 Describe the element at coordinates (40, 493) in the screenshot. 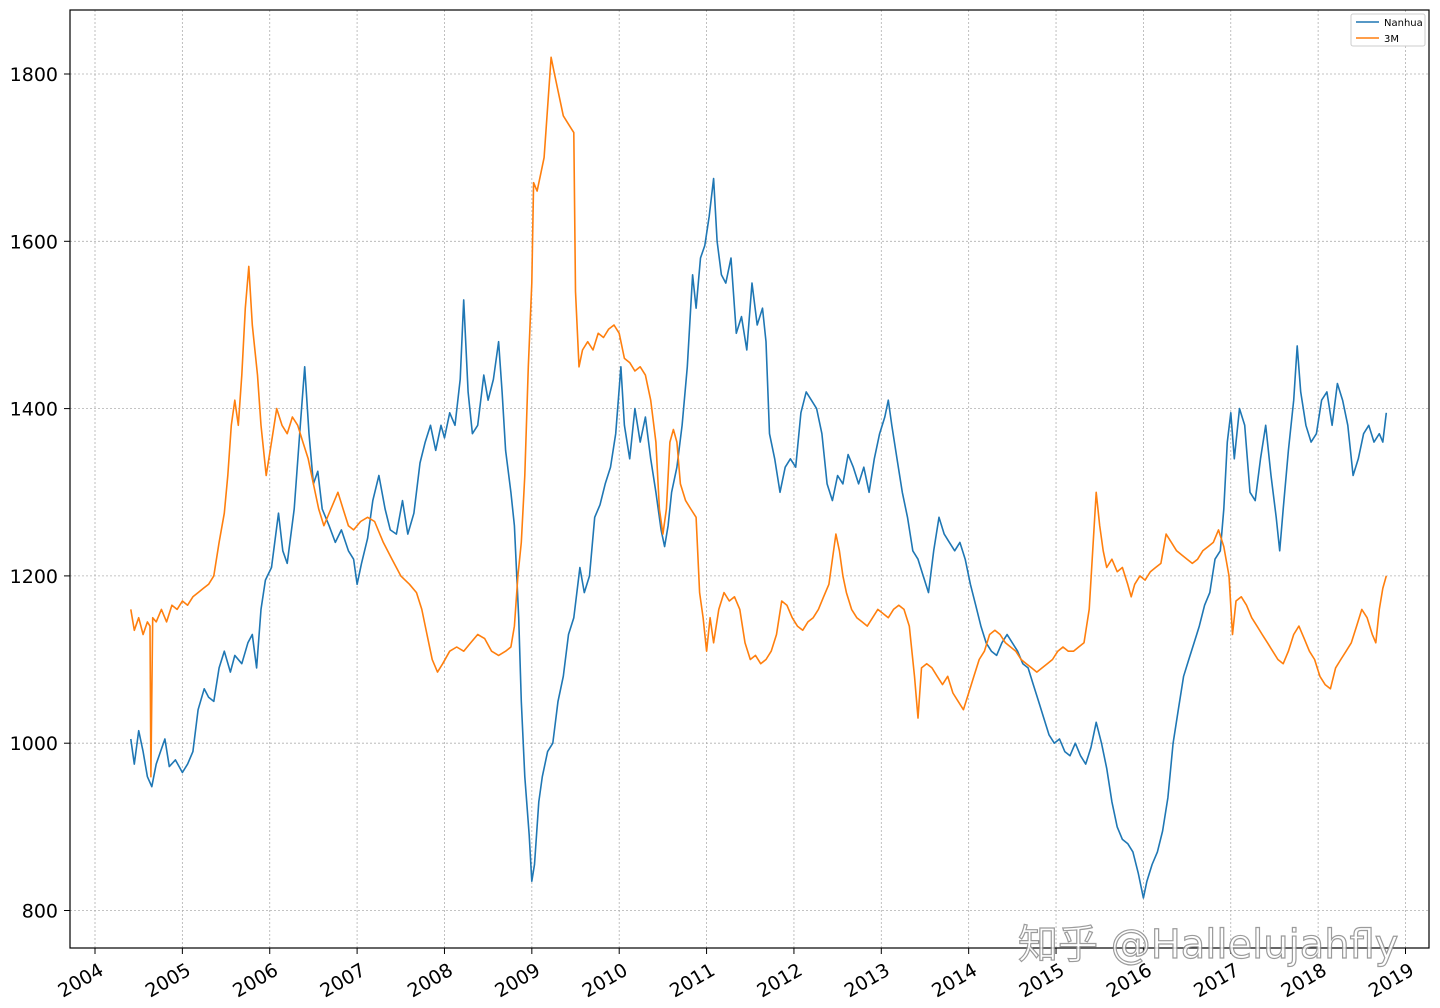

I see `y-axis: 800 1000 1200 1400 1600 1800` at that location.